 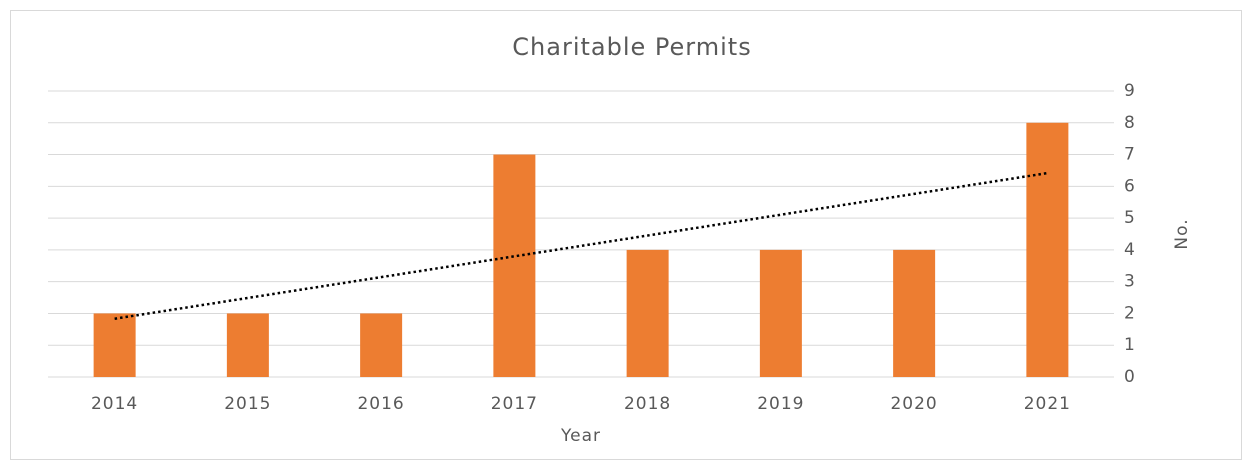 I want to click on x-tick-label: 2019, so click(x=780, y=404).